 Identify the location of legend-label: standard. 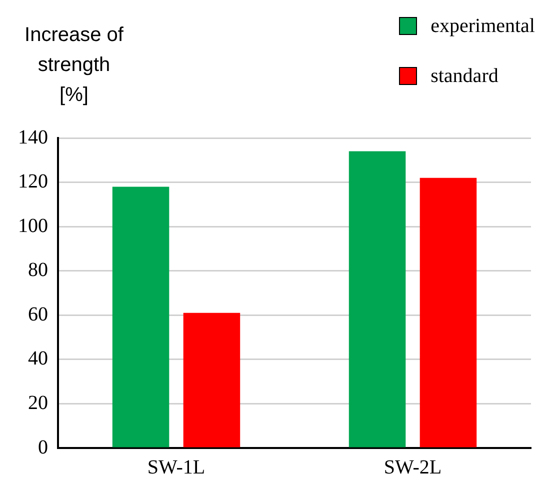
(464, 76).